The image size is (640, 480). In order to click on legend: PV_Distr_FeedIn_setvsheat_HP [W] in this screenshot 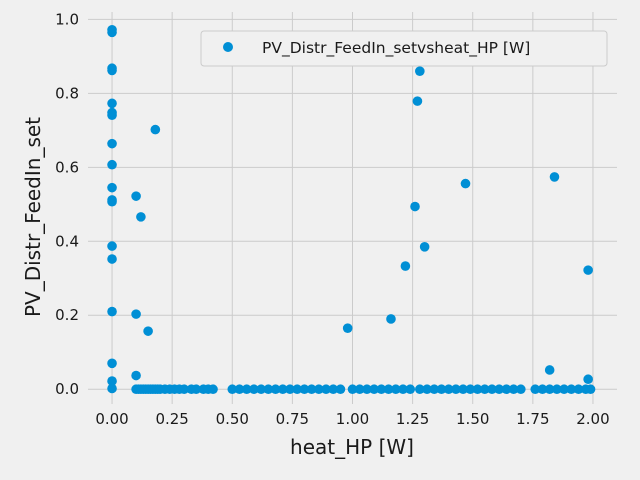, I will do `click(404, 48)`.